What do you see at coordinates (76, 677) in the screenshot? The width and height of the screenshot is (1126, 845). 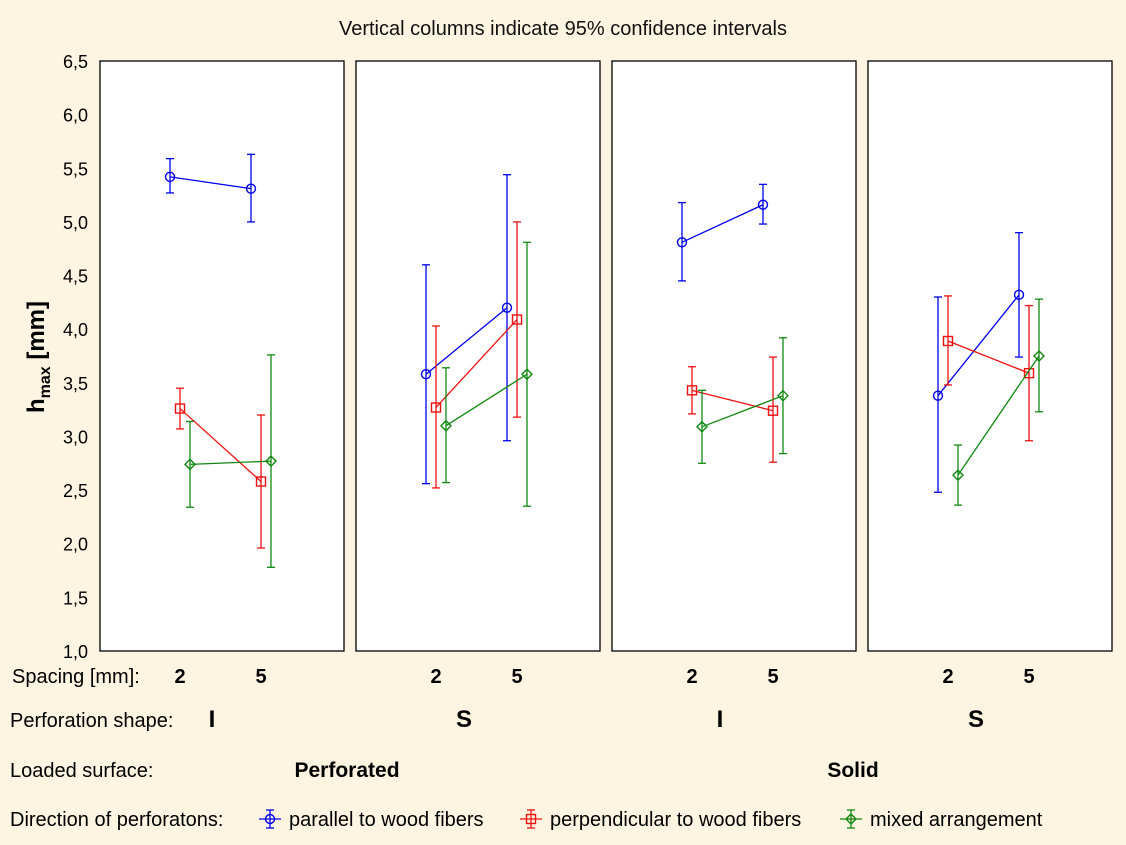 I see `spacing-row-label: Spacing [mm]:` at bounding box center [76, 677].